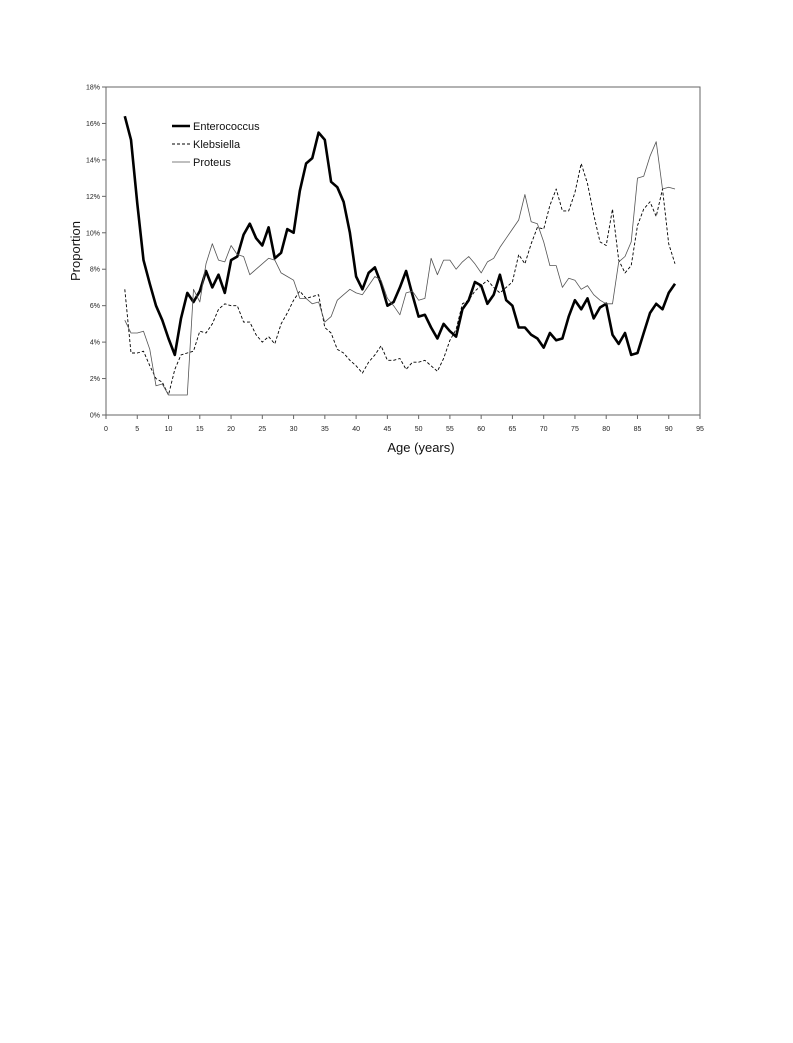 The height and width of the screenshot is (1043, 793). What do you see at coordinates (606, 429) in the screenshot?
I see `x-tick-label: 80` at bounding box center [606, 429].